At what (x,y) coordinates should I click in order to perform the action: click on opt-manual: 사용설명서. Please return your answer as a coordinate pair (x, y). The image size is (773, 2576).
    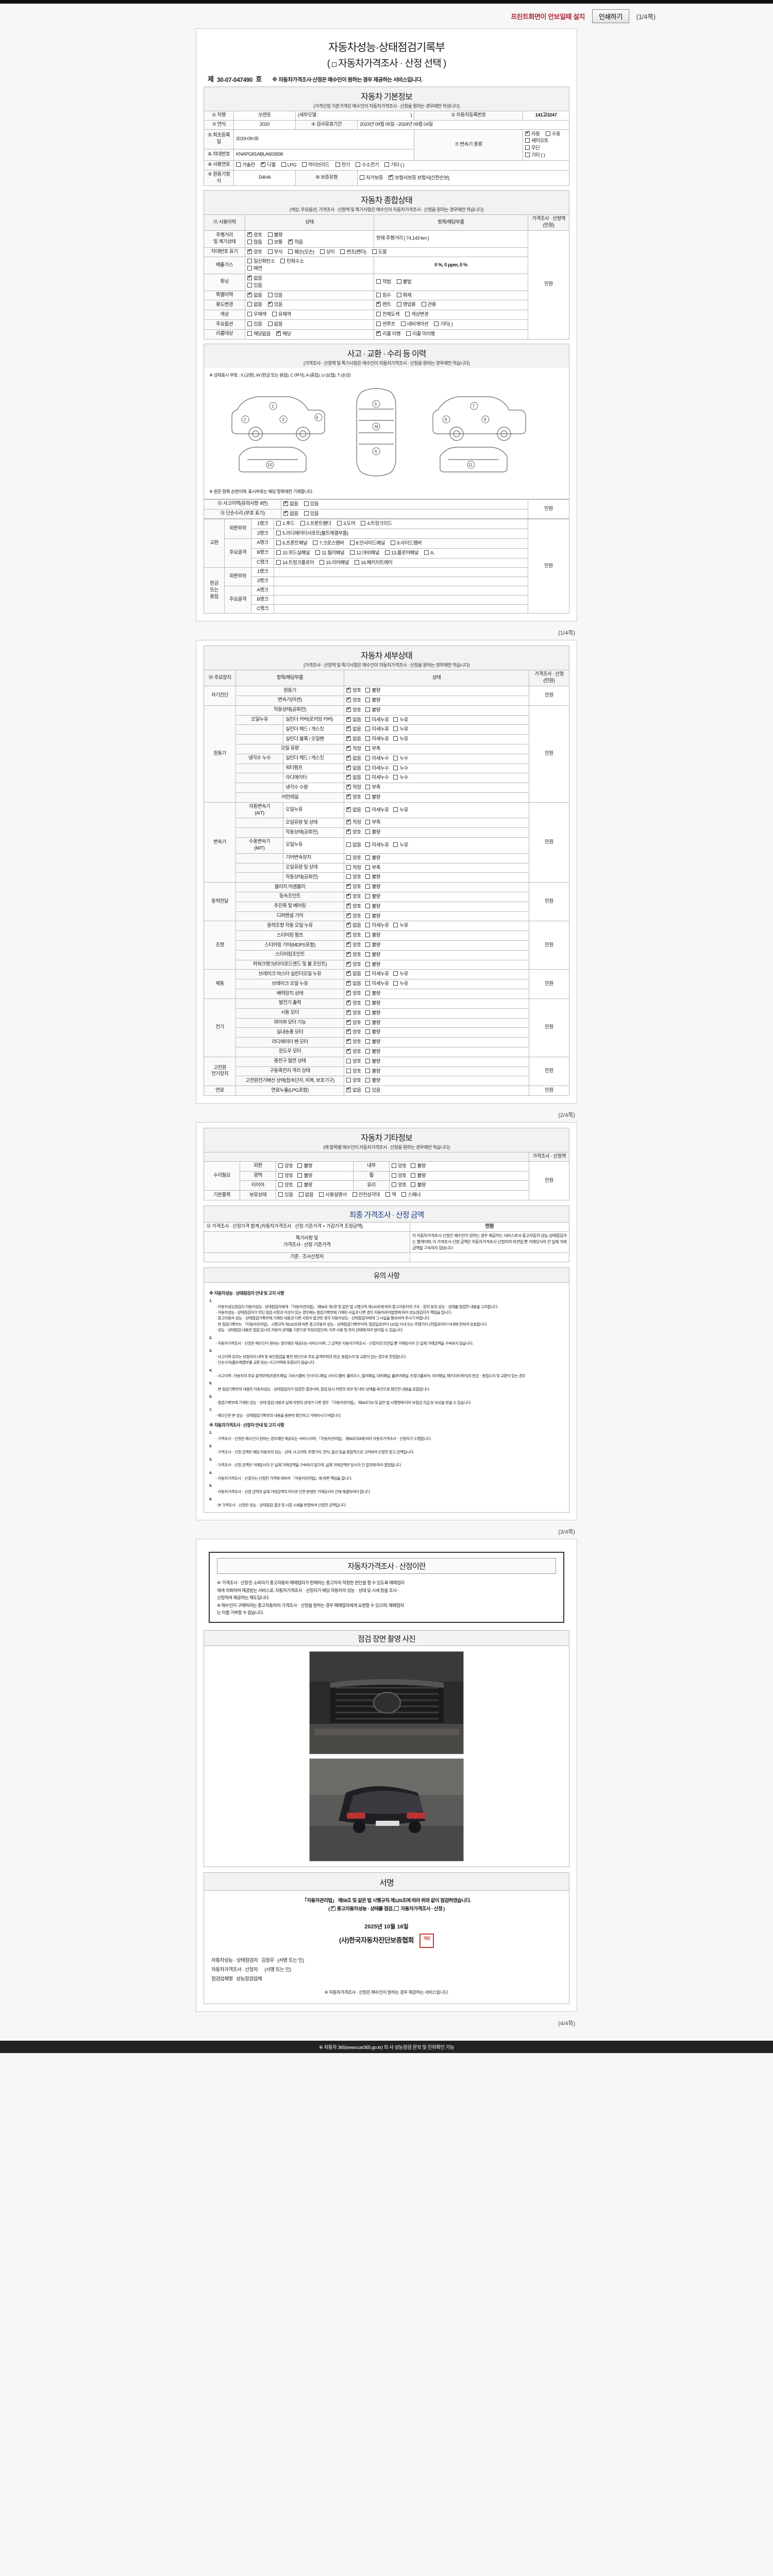
    Looking at the image, I should click on (333, 1195).